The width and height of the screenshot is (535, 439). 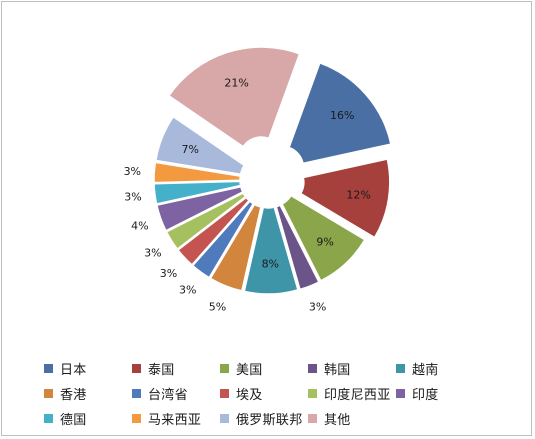 What do you see at coordinates (197, 172) in the screenshot?
I see `pie-slice-马来西亚` at bounding box center [197, 172].